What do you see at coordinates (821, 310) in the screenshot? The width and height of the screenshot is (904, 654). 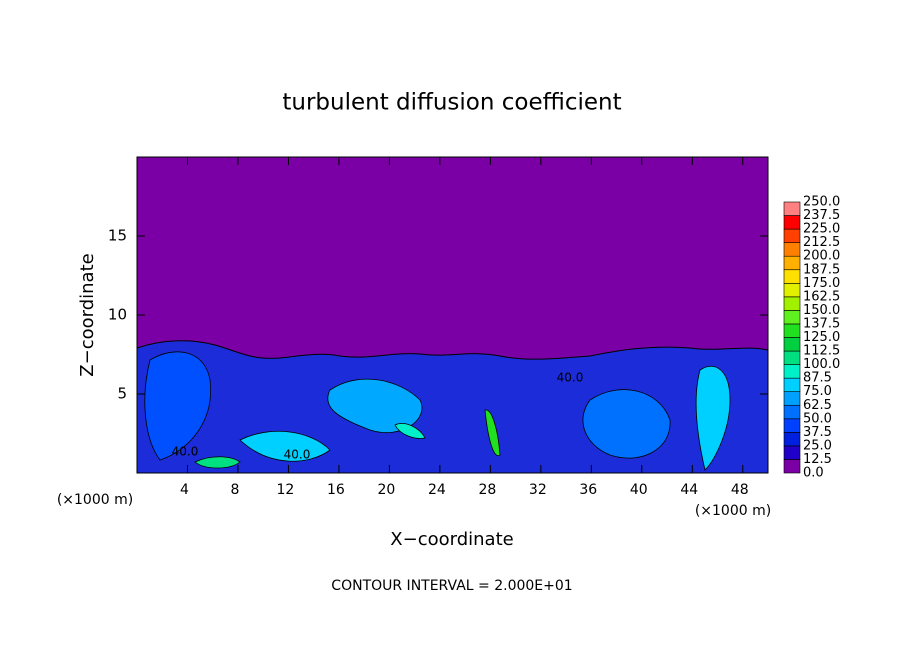 I see `colorbar-label: 150.0` at bounding box center [821, 310].